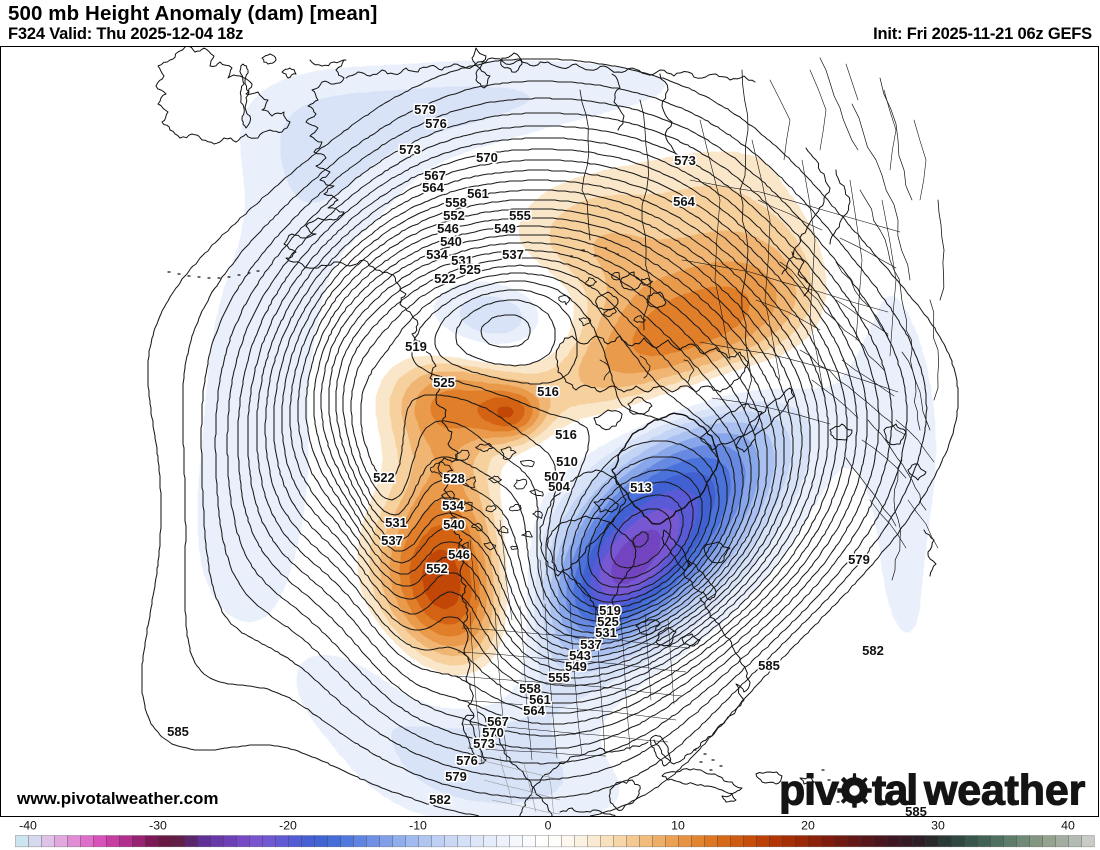 The image size is (1100, 850). I want to click on svg-text: 40, so click(1068, 826).